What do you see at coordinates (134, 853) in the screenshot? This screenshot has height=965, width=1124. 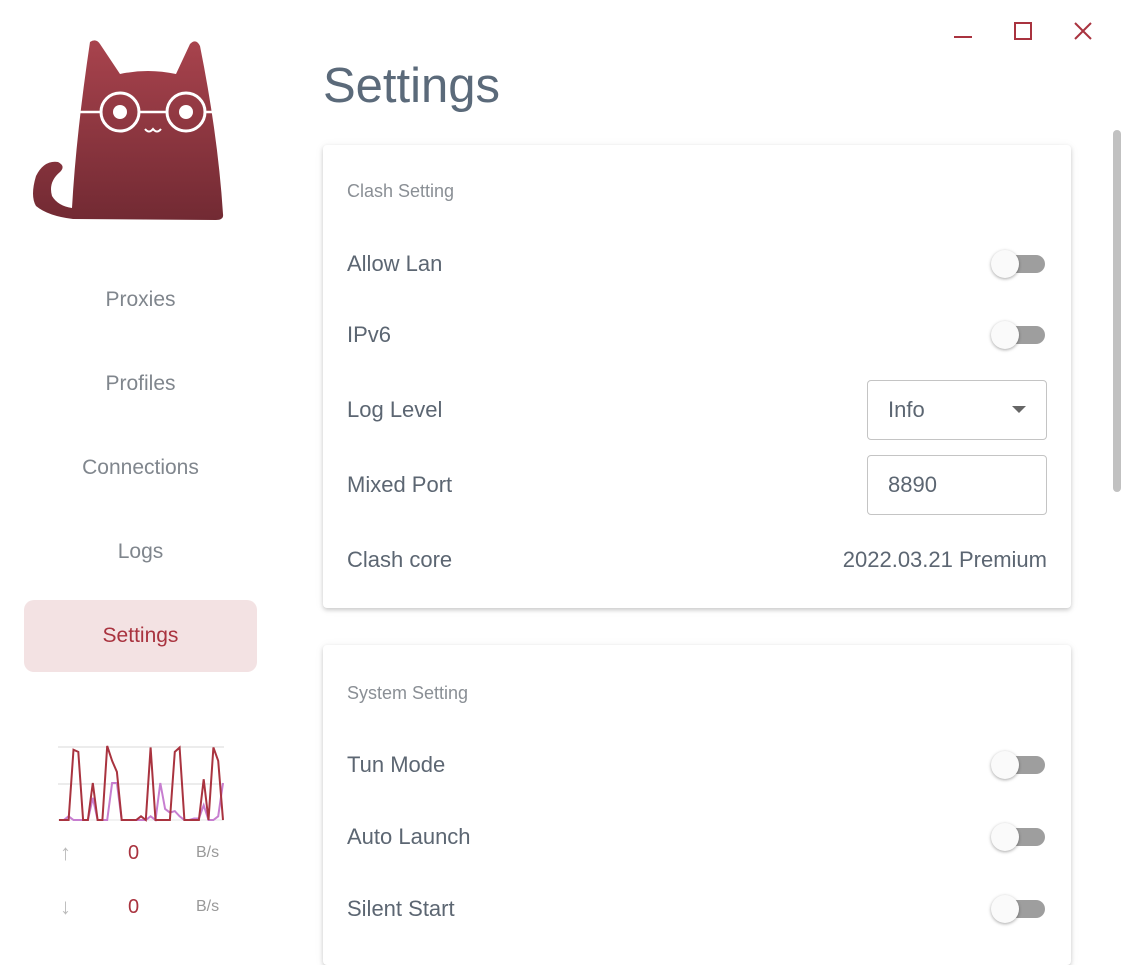 I see `upload-value: 0` at bounding box center [134, 853].